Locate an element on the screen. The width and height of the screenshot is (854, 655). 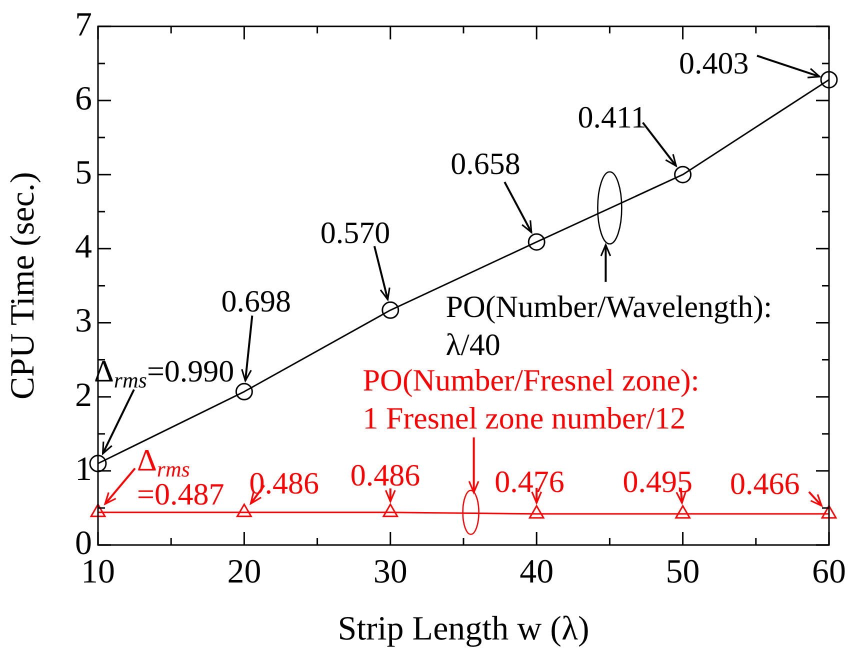
annotation: 0.403 is located at coordinates (714, 63).